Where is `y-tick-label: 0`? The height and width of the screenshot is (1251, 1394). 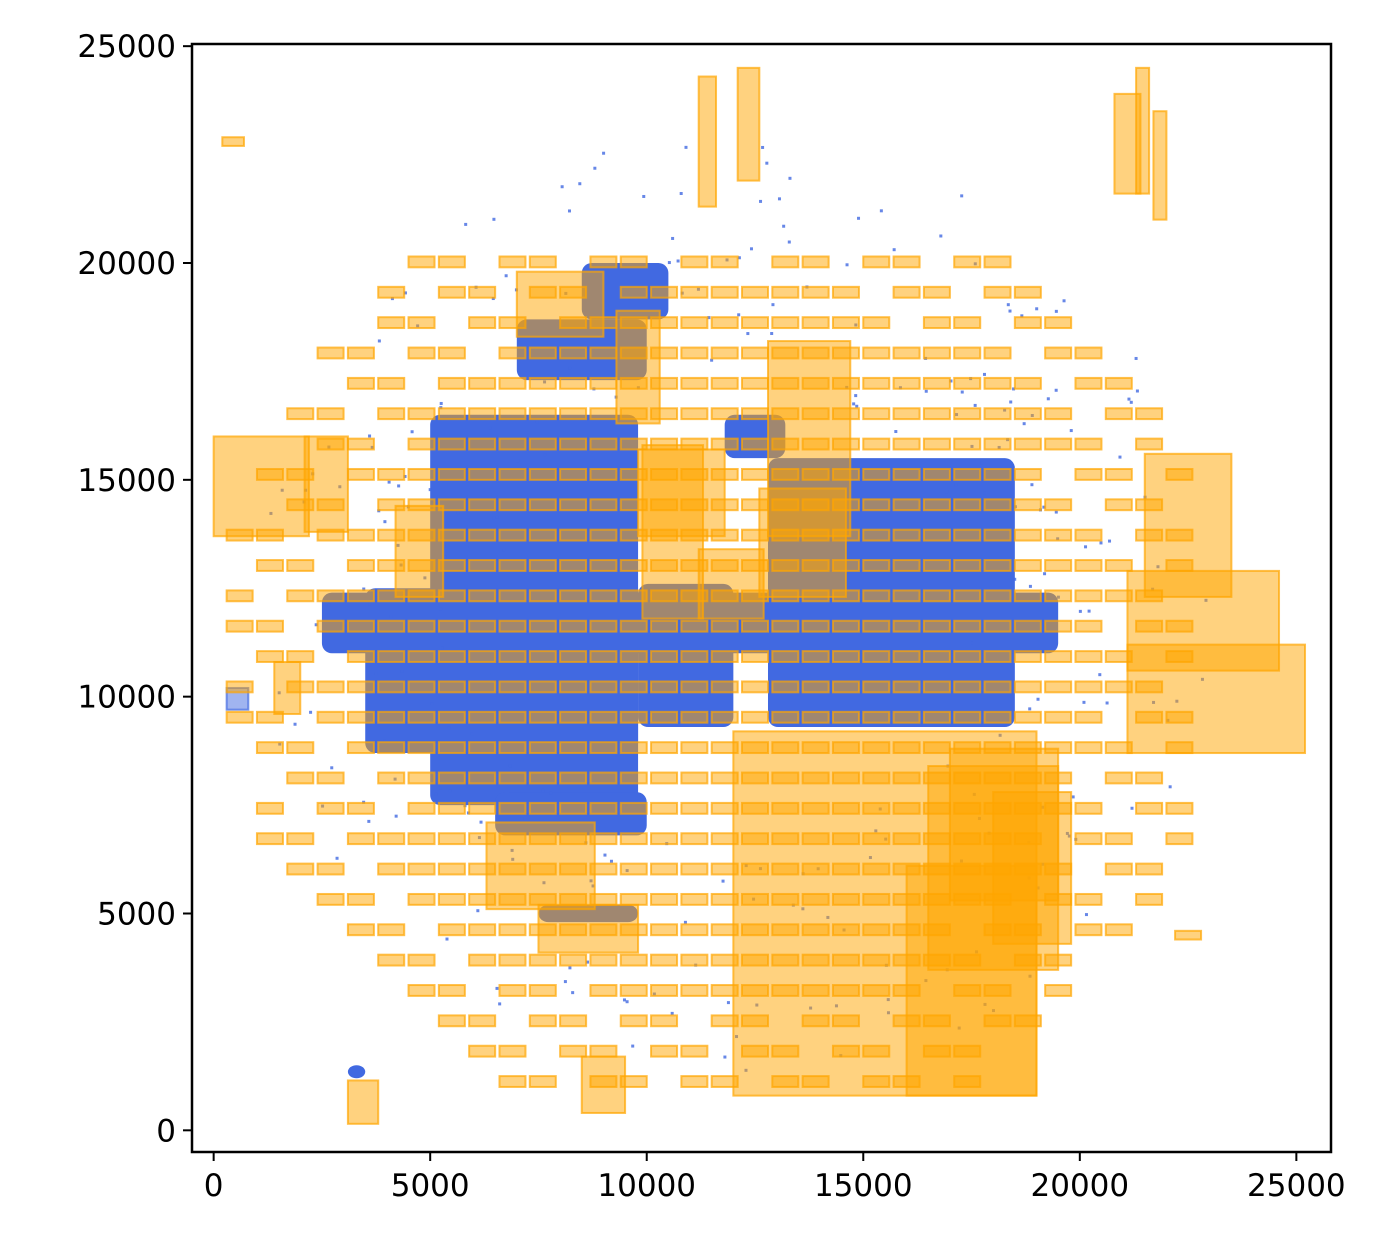
y-tick-label: 0 is located at coordinates (166, 1131).